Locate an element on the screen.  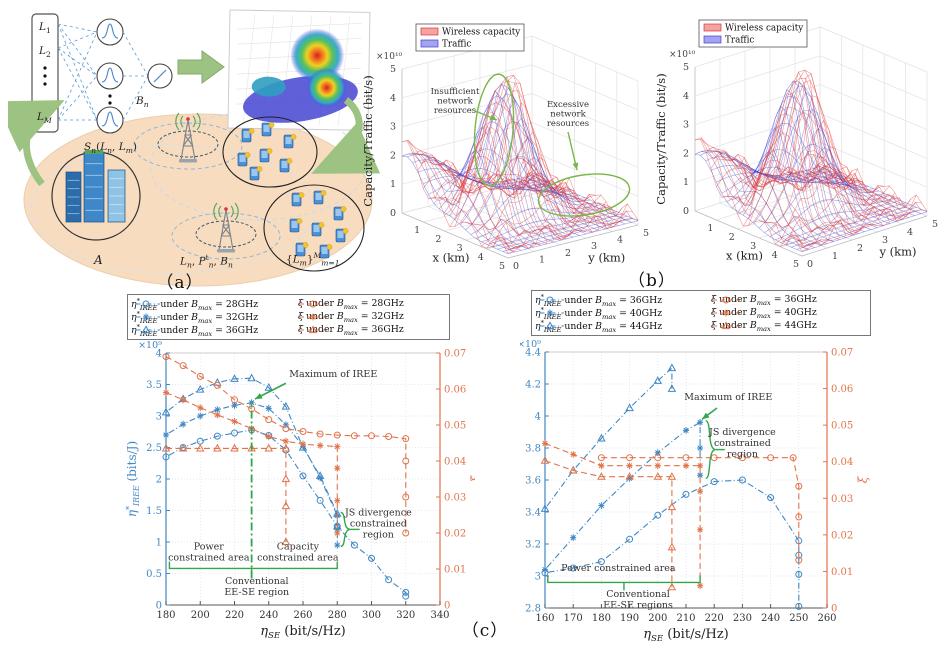
svg-text: constrained is located at coordinates (378, 524).